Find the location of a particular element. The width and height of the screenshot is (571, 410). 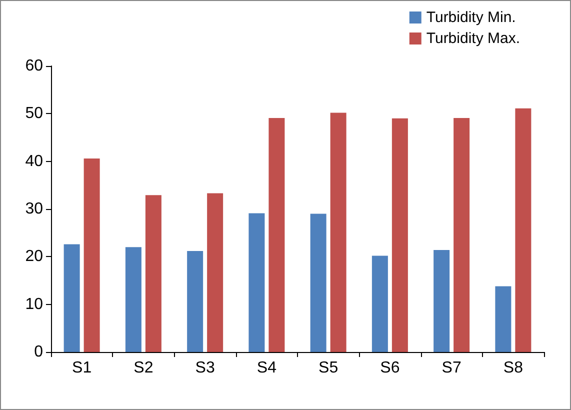

legend-label: Turbidity Min. is located at coordinates (471, 17).